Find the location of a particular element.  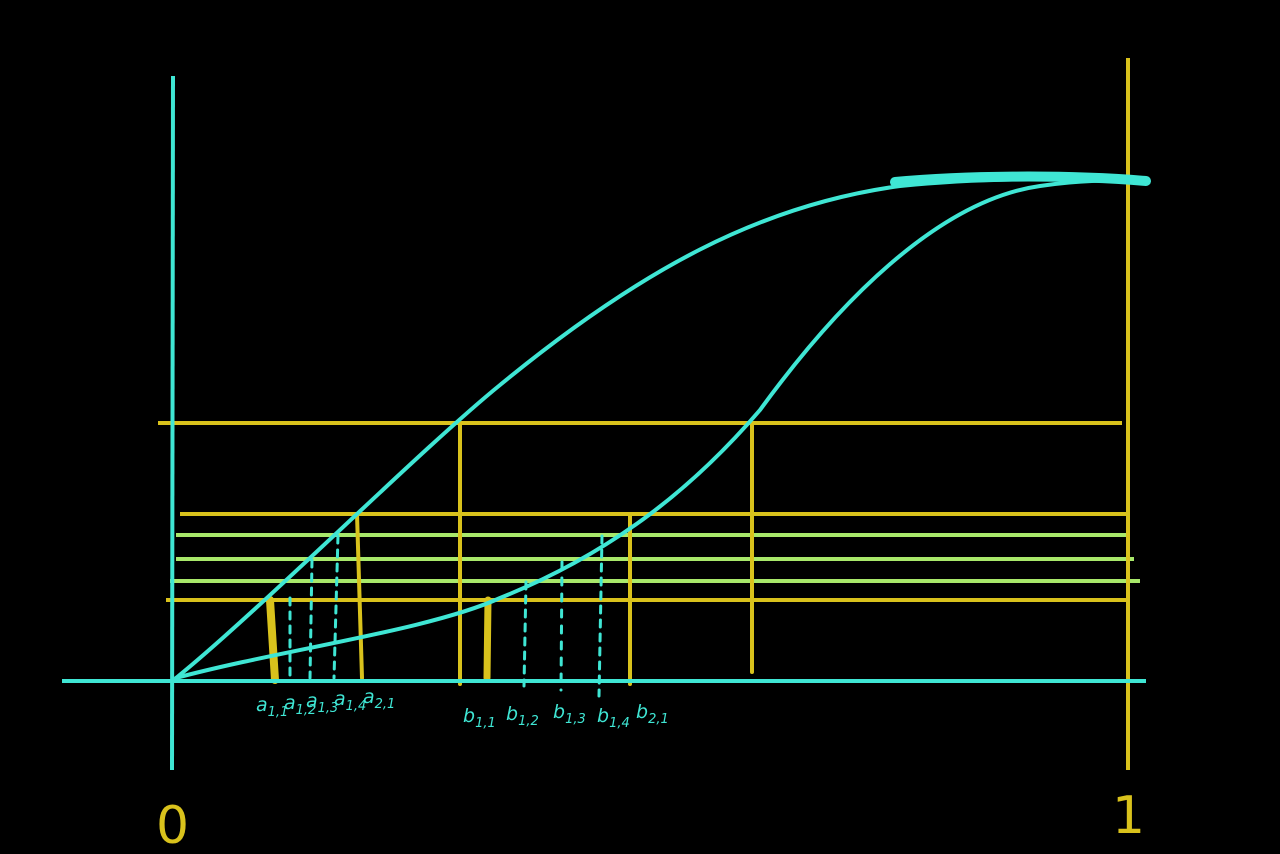

drop-line-b13 is located at coordinates (561, 626).